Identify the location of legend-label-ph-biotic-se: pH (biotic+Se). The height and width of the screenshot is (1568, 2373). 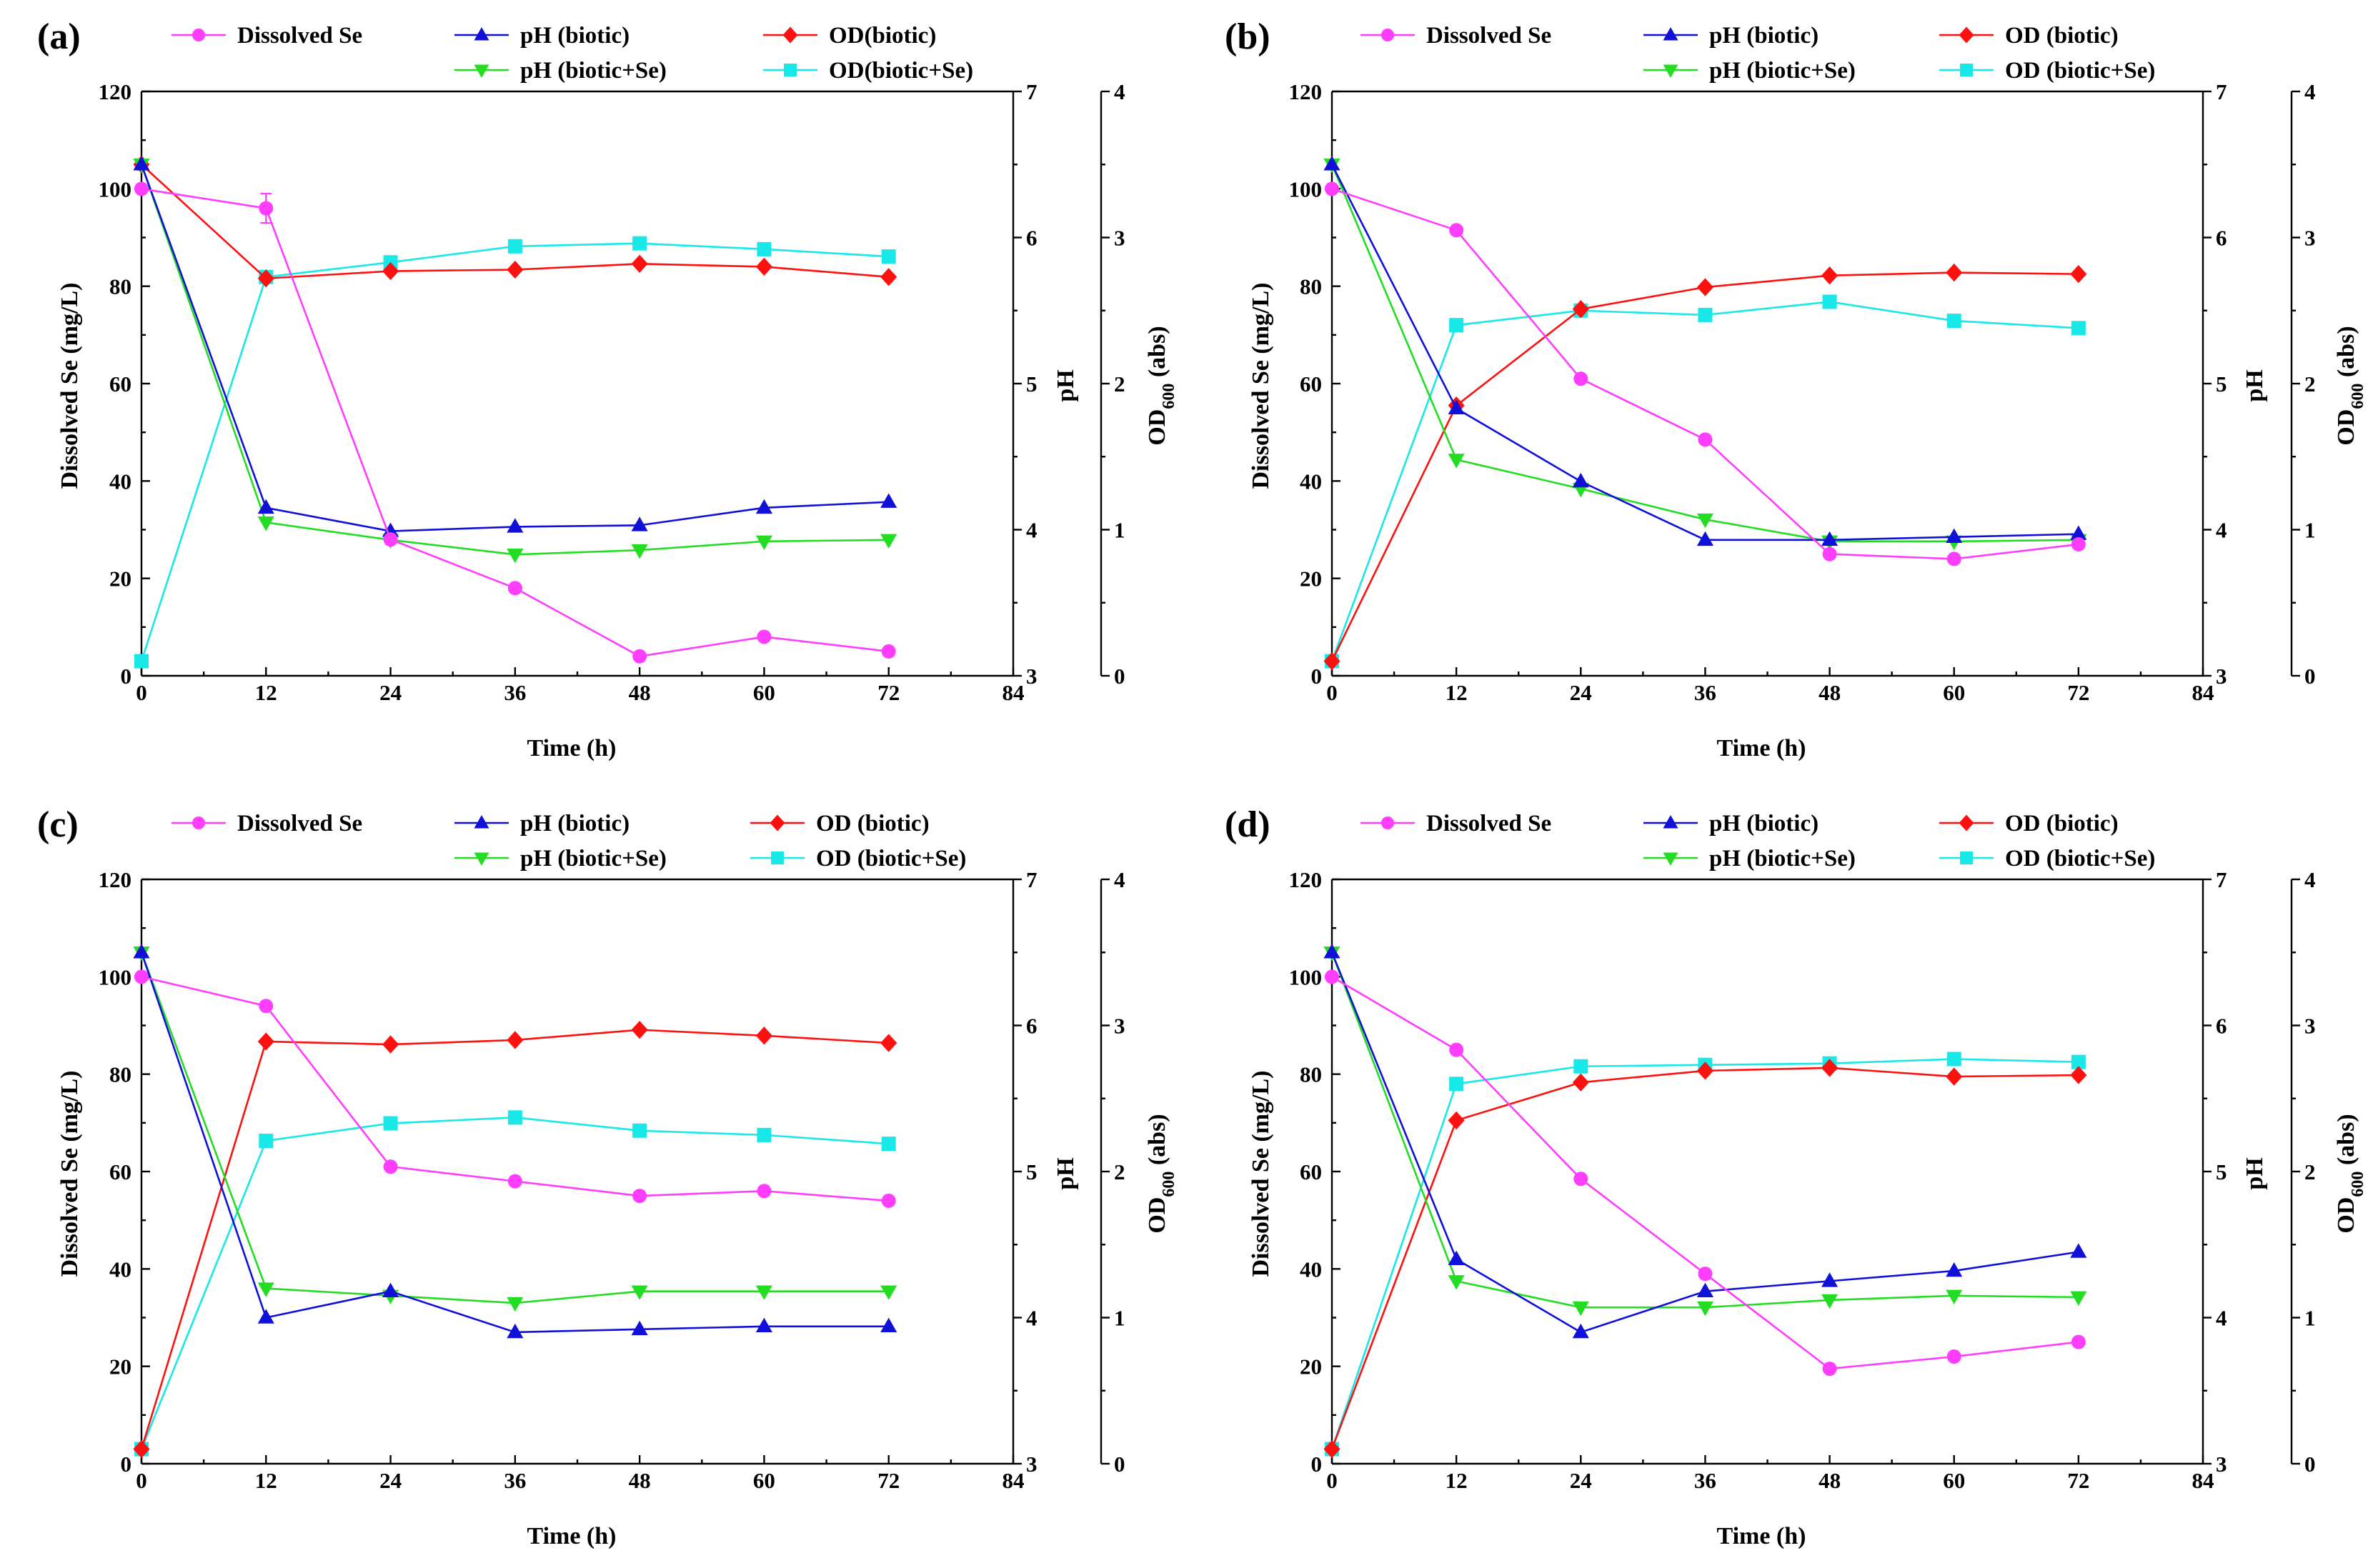
(593, 71).